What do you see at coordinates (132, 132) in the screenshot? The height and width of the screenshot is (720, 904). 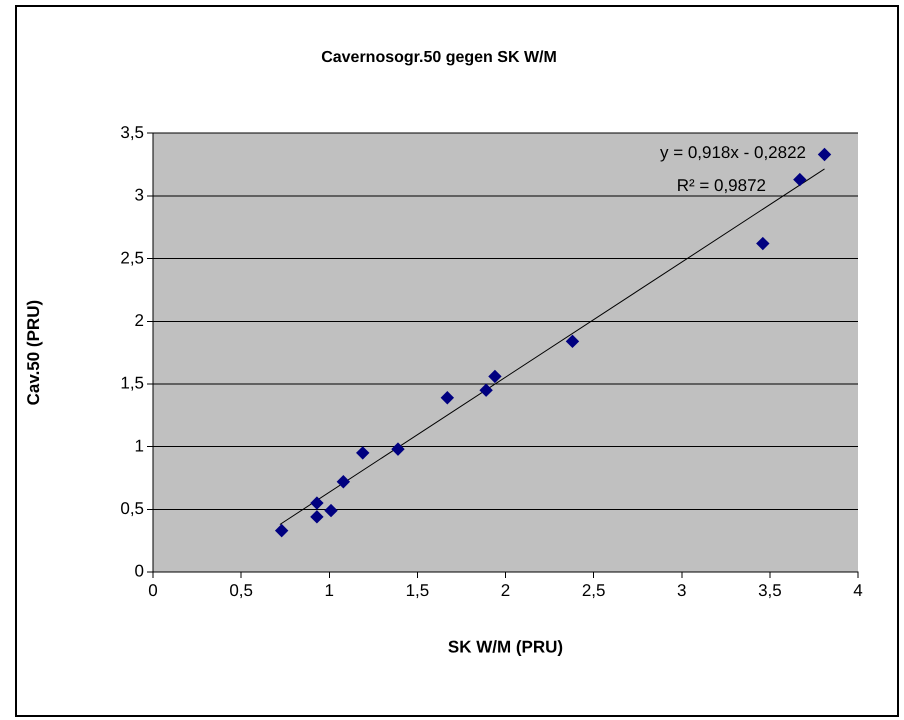 I see `y-tick-label: 3,5` at bounding box center [132, 132].